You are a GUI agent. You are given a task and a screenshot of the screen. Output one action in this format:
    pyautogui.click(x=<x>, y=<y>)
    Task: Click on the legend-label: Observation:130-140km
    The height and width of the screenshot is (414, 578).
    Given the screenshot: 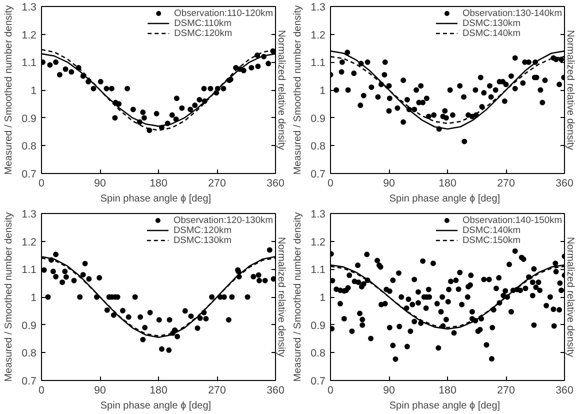 What is the action you would take?
    pyautogui.click(x=512, y=13)
    